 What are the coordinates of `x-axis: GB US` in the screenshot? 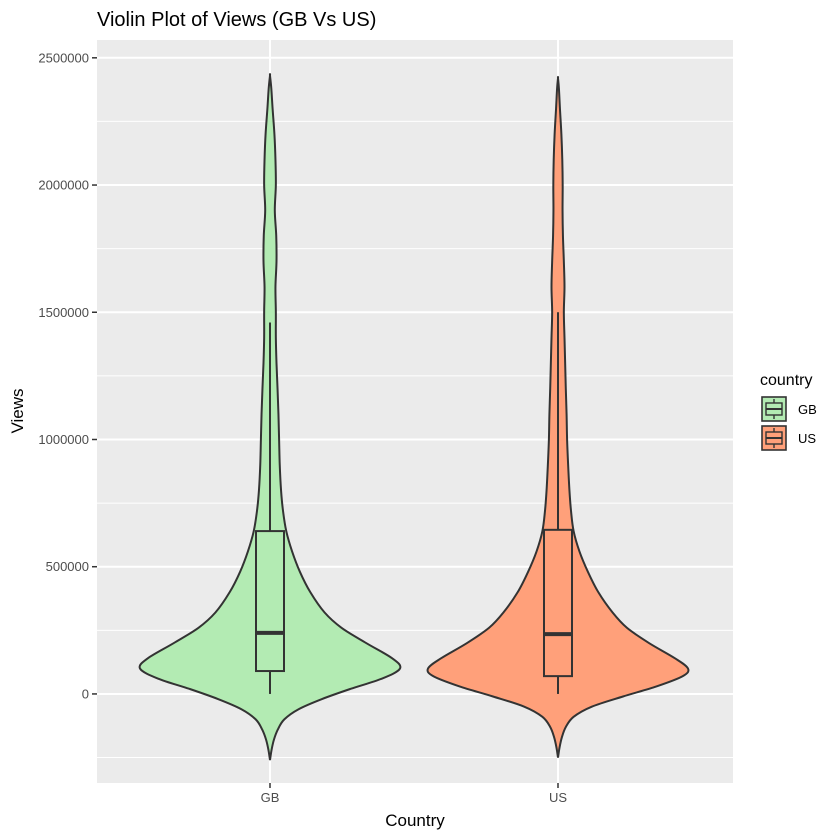 It's located at (414, 794).